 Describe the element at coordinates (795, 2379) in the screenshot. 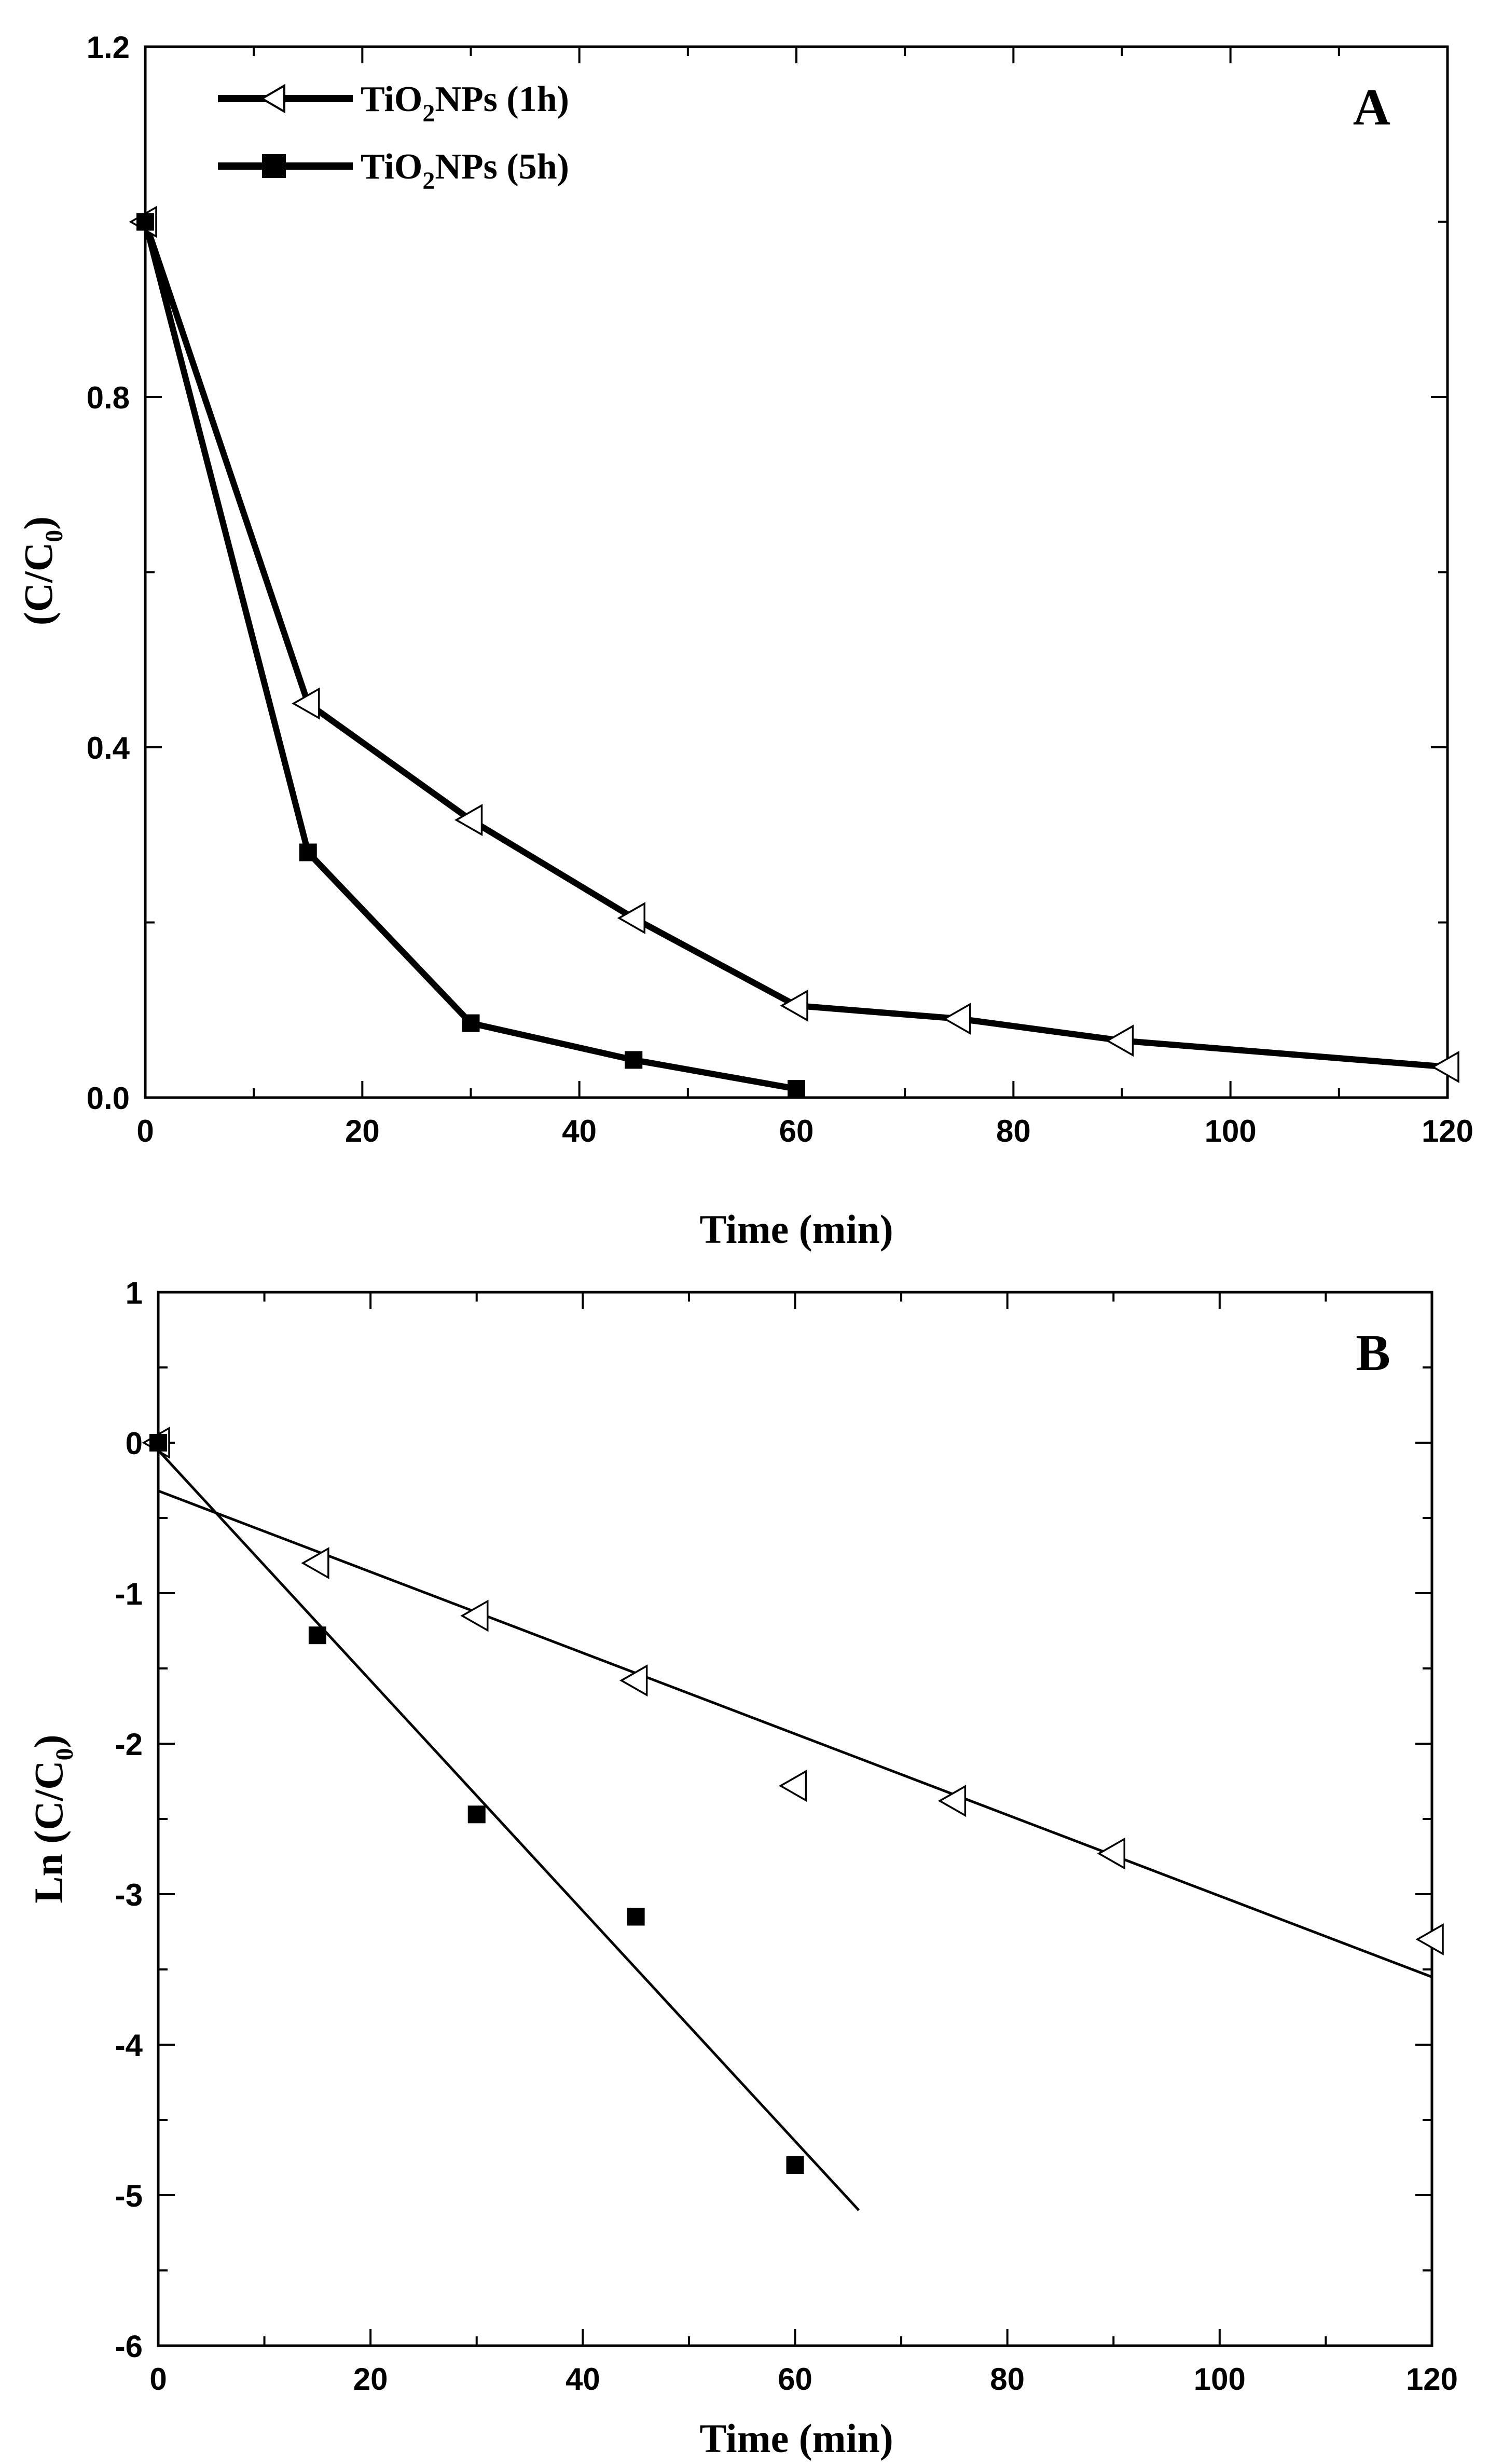

I see `x-tick-label-b: 60` at that location.